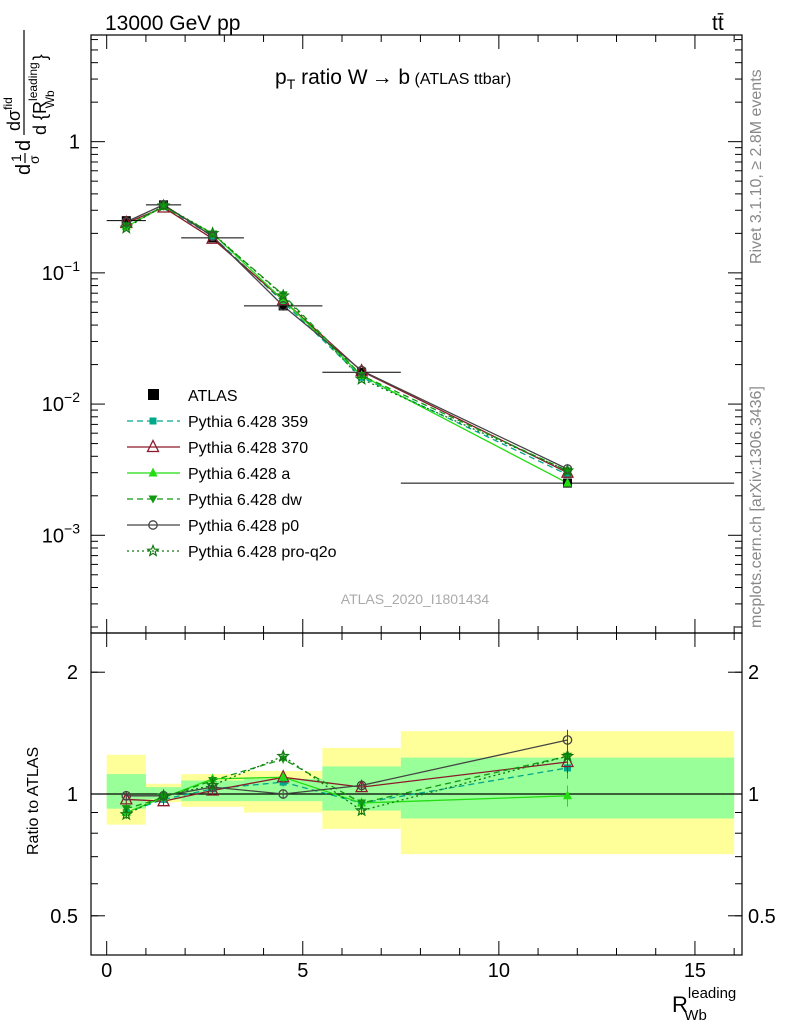  Describe the element at coordinates (29, 102) in the screenshot. I see `main-y-axis-label: d 1 σ d dσfid d {Rleading Wb}` at that location.